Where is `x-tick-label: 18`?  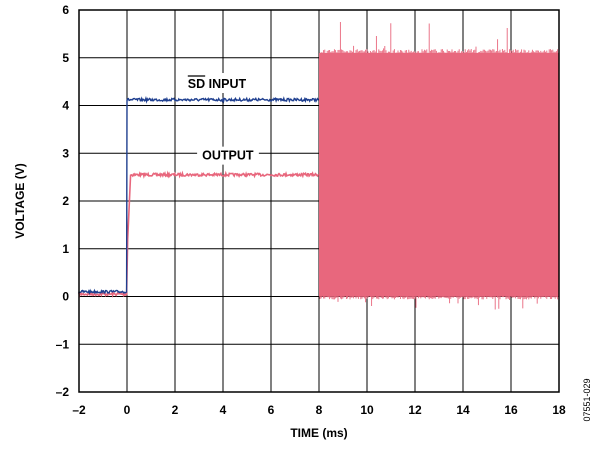 x-tick-label: 18 is located at coordinates (559, 410).